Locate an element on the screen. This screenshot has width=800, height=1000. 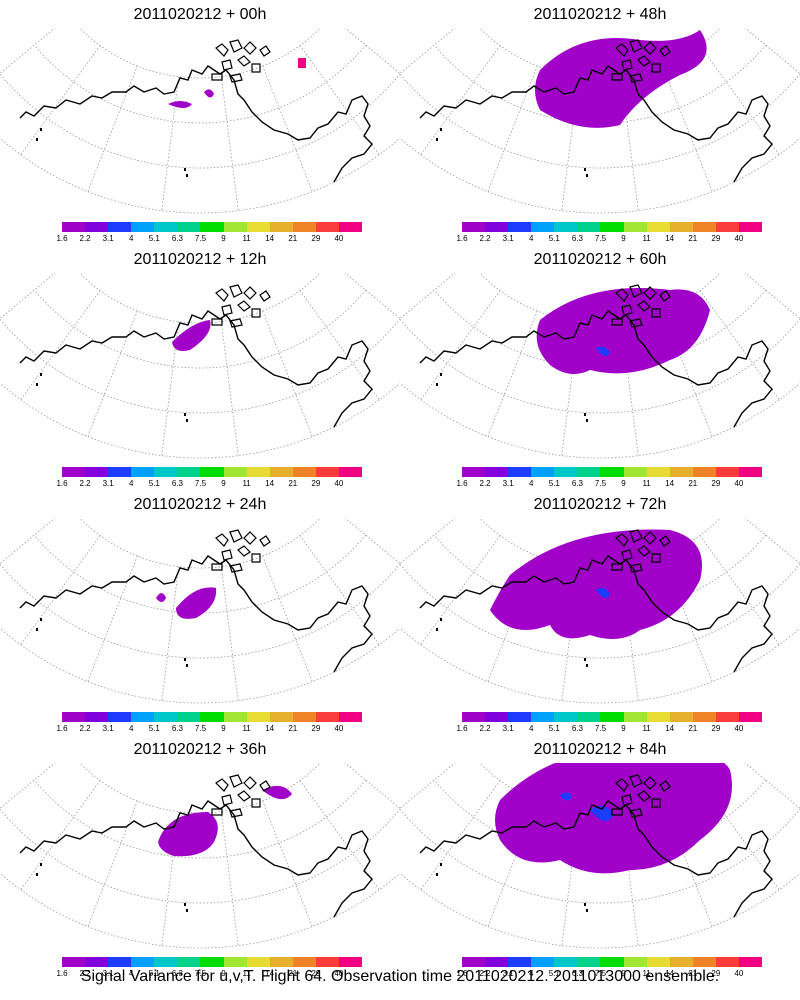
panel-title: 2011020212 + 60h is located at coordinates (600, 259).